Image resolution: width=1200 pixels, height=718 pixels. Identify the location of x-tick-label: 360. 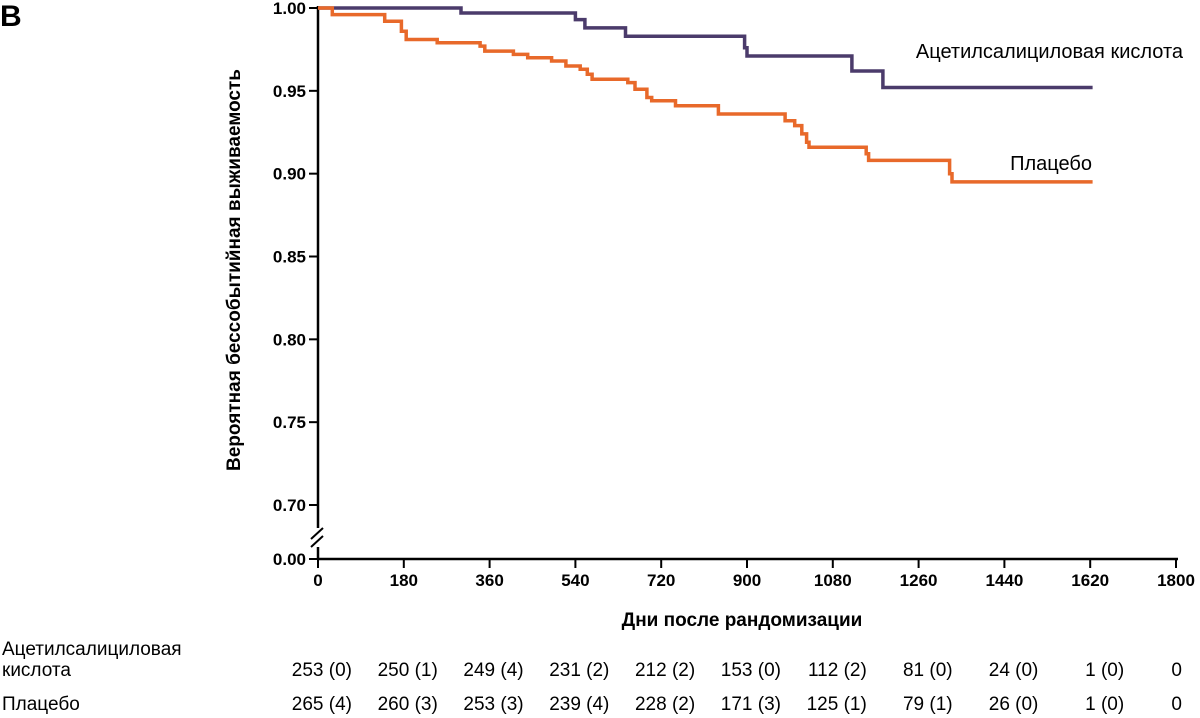
(489, 580).